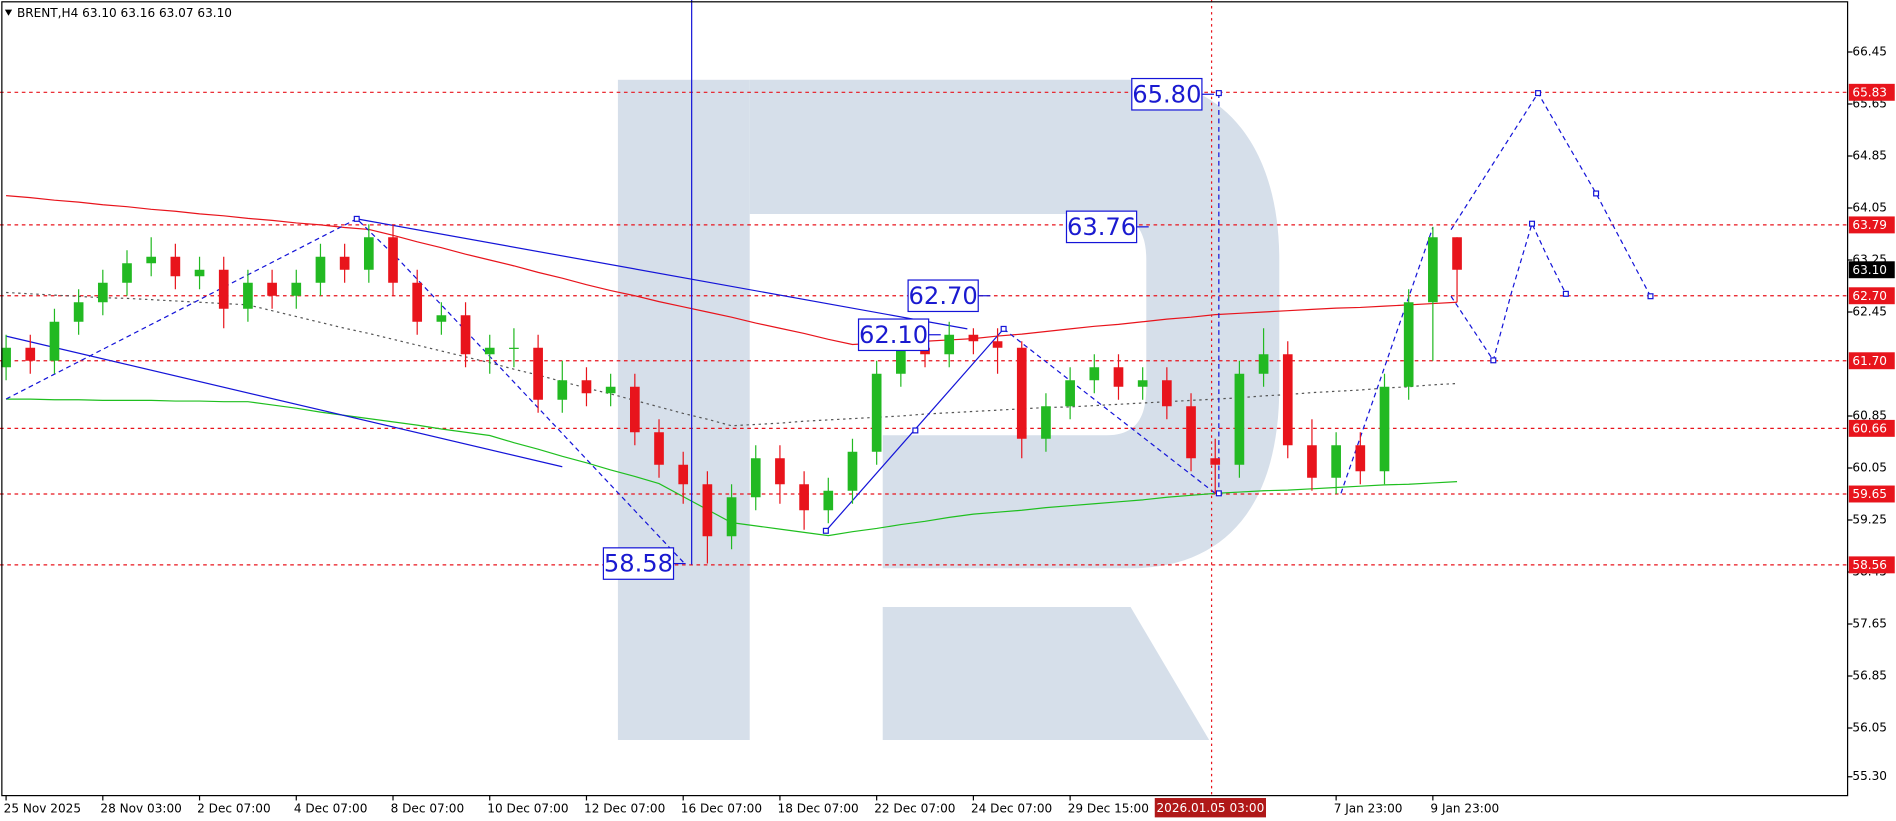 This screenshot has width=1896, height=821. What do you see at coordinates (1869, 225) in the screenshot?
I see `level-label: 63.79` at bounding box center [1869, 225].